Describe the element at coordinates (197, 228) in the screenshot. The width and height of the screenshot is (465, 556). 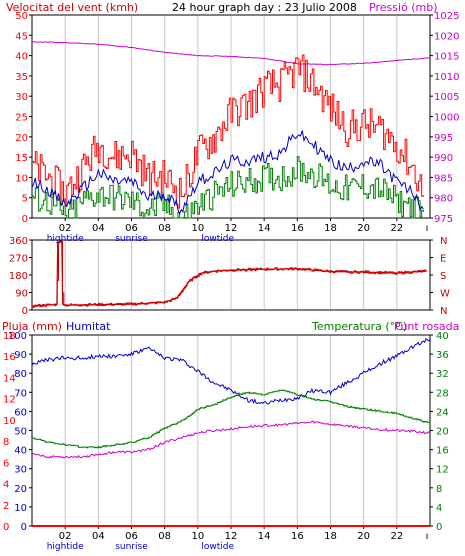
I see `wind-xtick-label: 10` at that location.